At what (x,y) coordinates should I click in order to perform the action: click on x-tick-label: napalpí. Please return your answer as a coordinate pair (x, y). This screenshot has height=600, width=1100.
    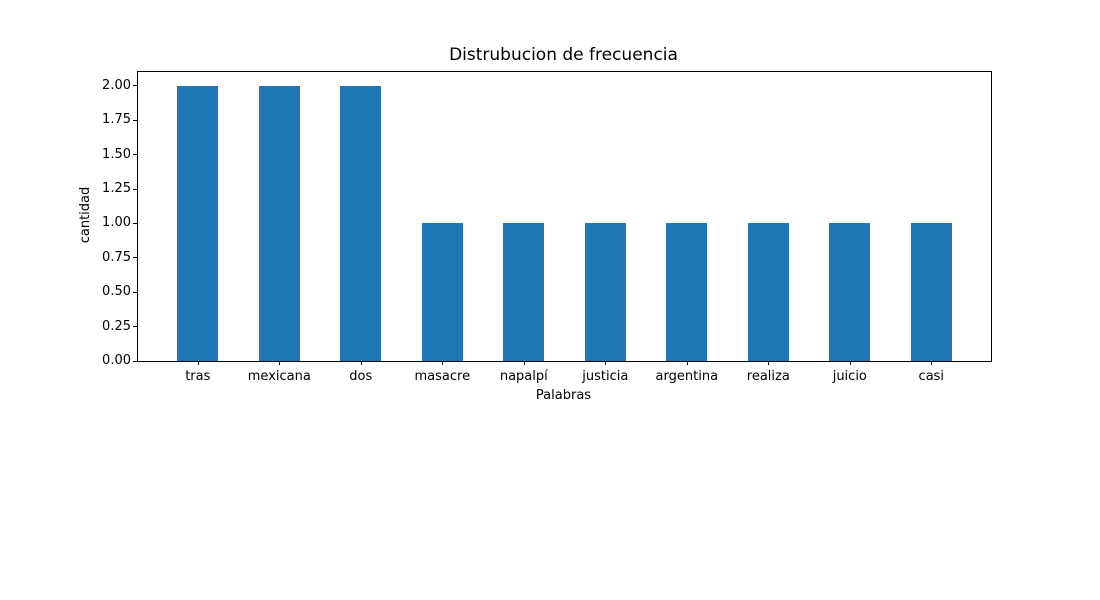
    Looking at the image, I should click on (523, 376).